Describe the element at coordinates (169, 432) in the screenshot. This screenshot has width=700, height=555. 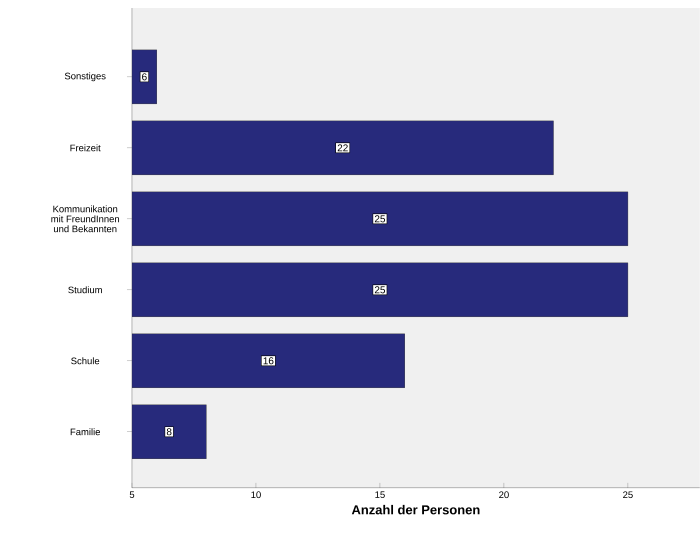
I see `data-label: 8` at that location.